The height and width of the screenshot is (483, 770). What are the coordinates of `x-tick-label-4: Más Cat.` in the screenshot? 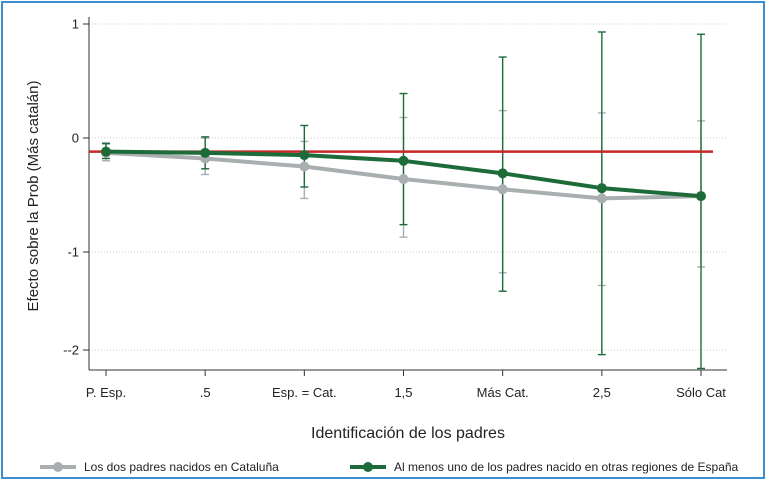 It's located at (503, 392).